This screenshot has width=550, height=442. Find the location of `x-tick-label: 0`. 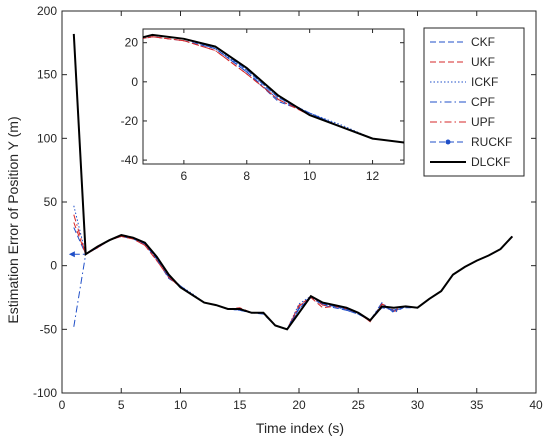

x-tick-label: 0 is located at coordinates (62, 405).